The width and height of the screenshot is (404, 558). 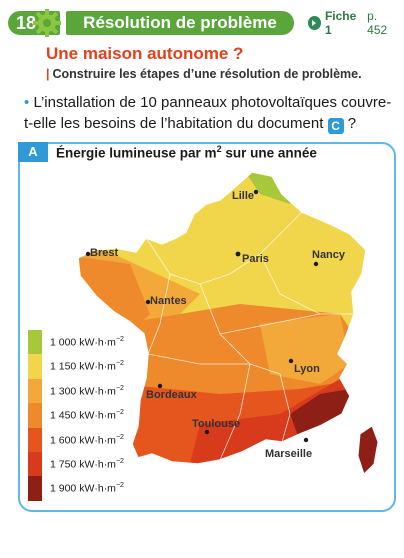 I want to click on legend-row: 1 300 kW·h·m−2, so click(x=76, y=391).